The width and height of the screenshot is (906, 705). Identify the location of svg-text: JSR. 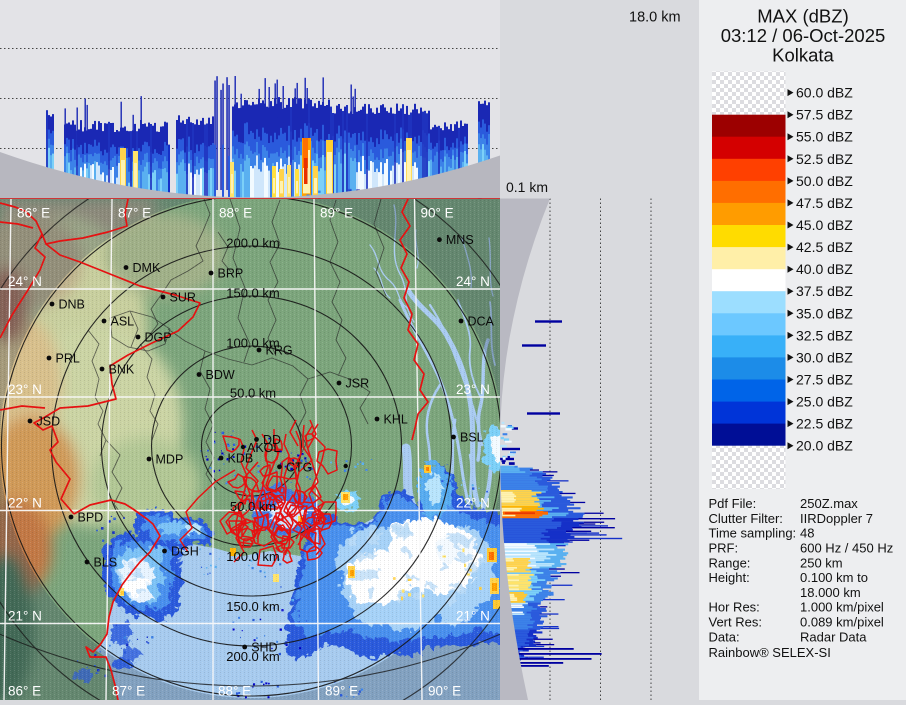
(358, 384).